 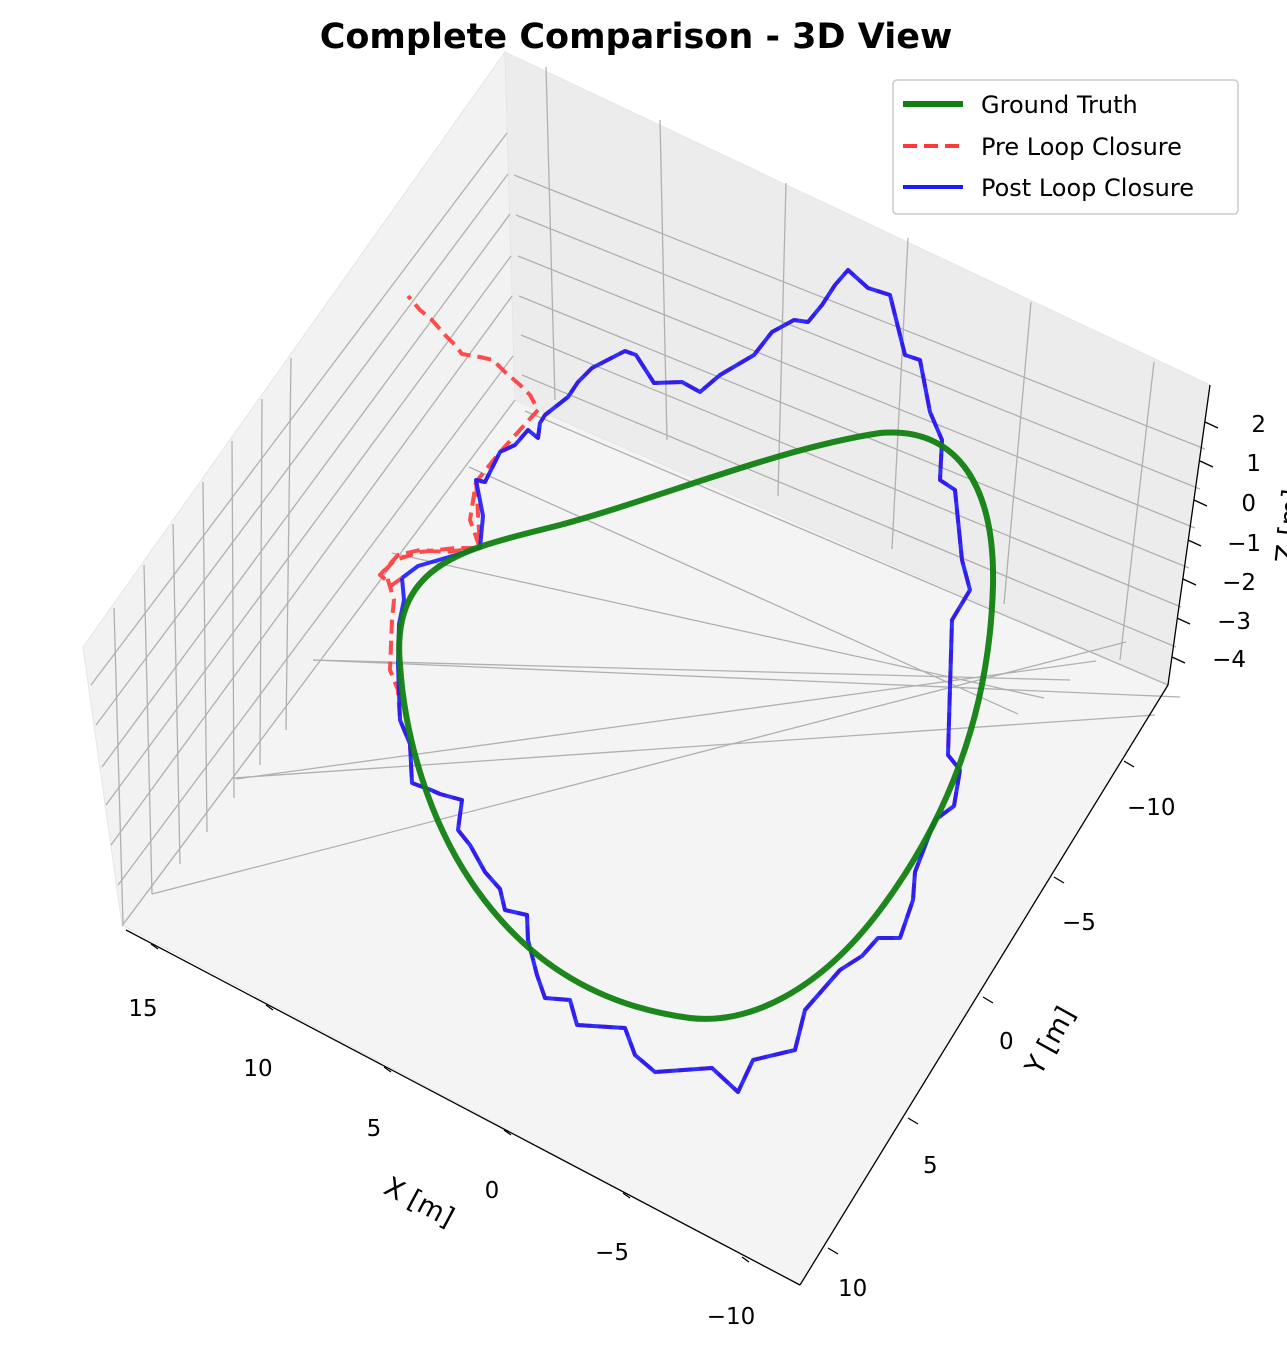 I want to click on y-tick-labels: −10 −5 0 5 10, so click(x=1007, y=1048).